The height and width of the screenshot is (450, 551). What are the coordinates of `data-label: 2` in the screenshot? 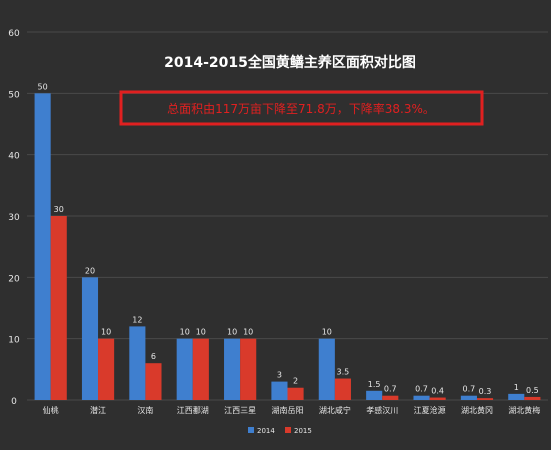 It's located at (295, 381).